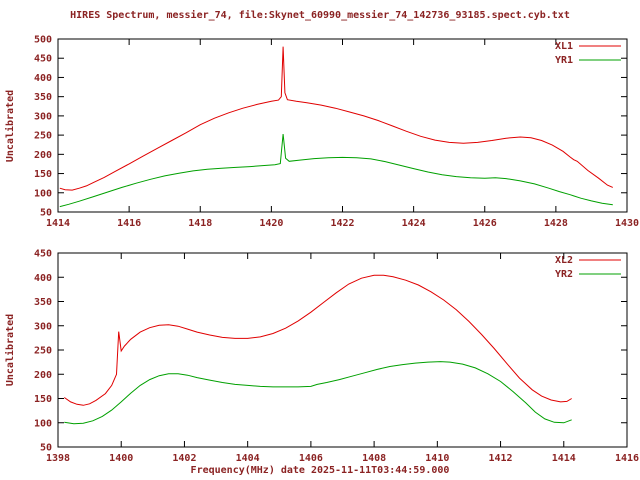 This screenshot has width=640, height=480. What do you see at coordinates (342, 223) in the screenshot?
I see `x-tick-label: 1422` at bounding box center [342, 223].